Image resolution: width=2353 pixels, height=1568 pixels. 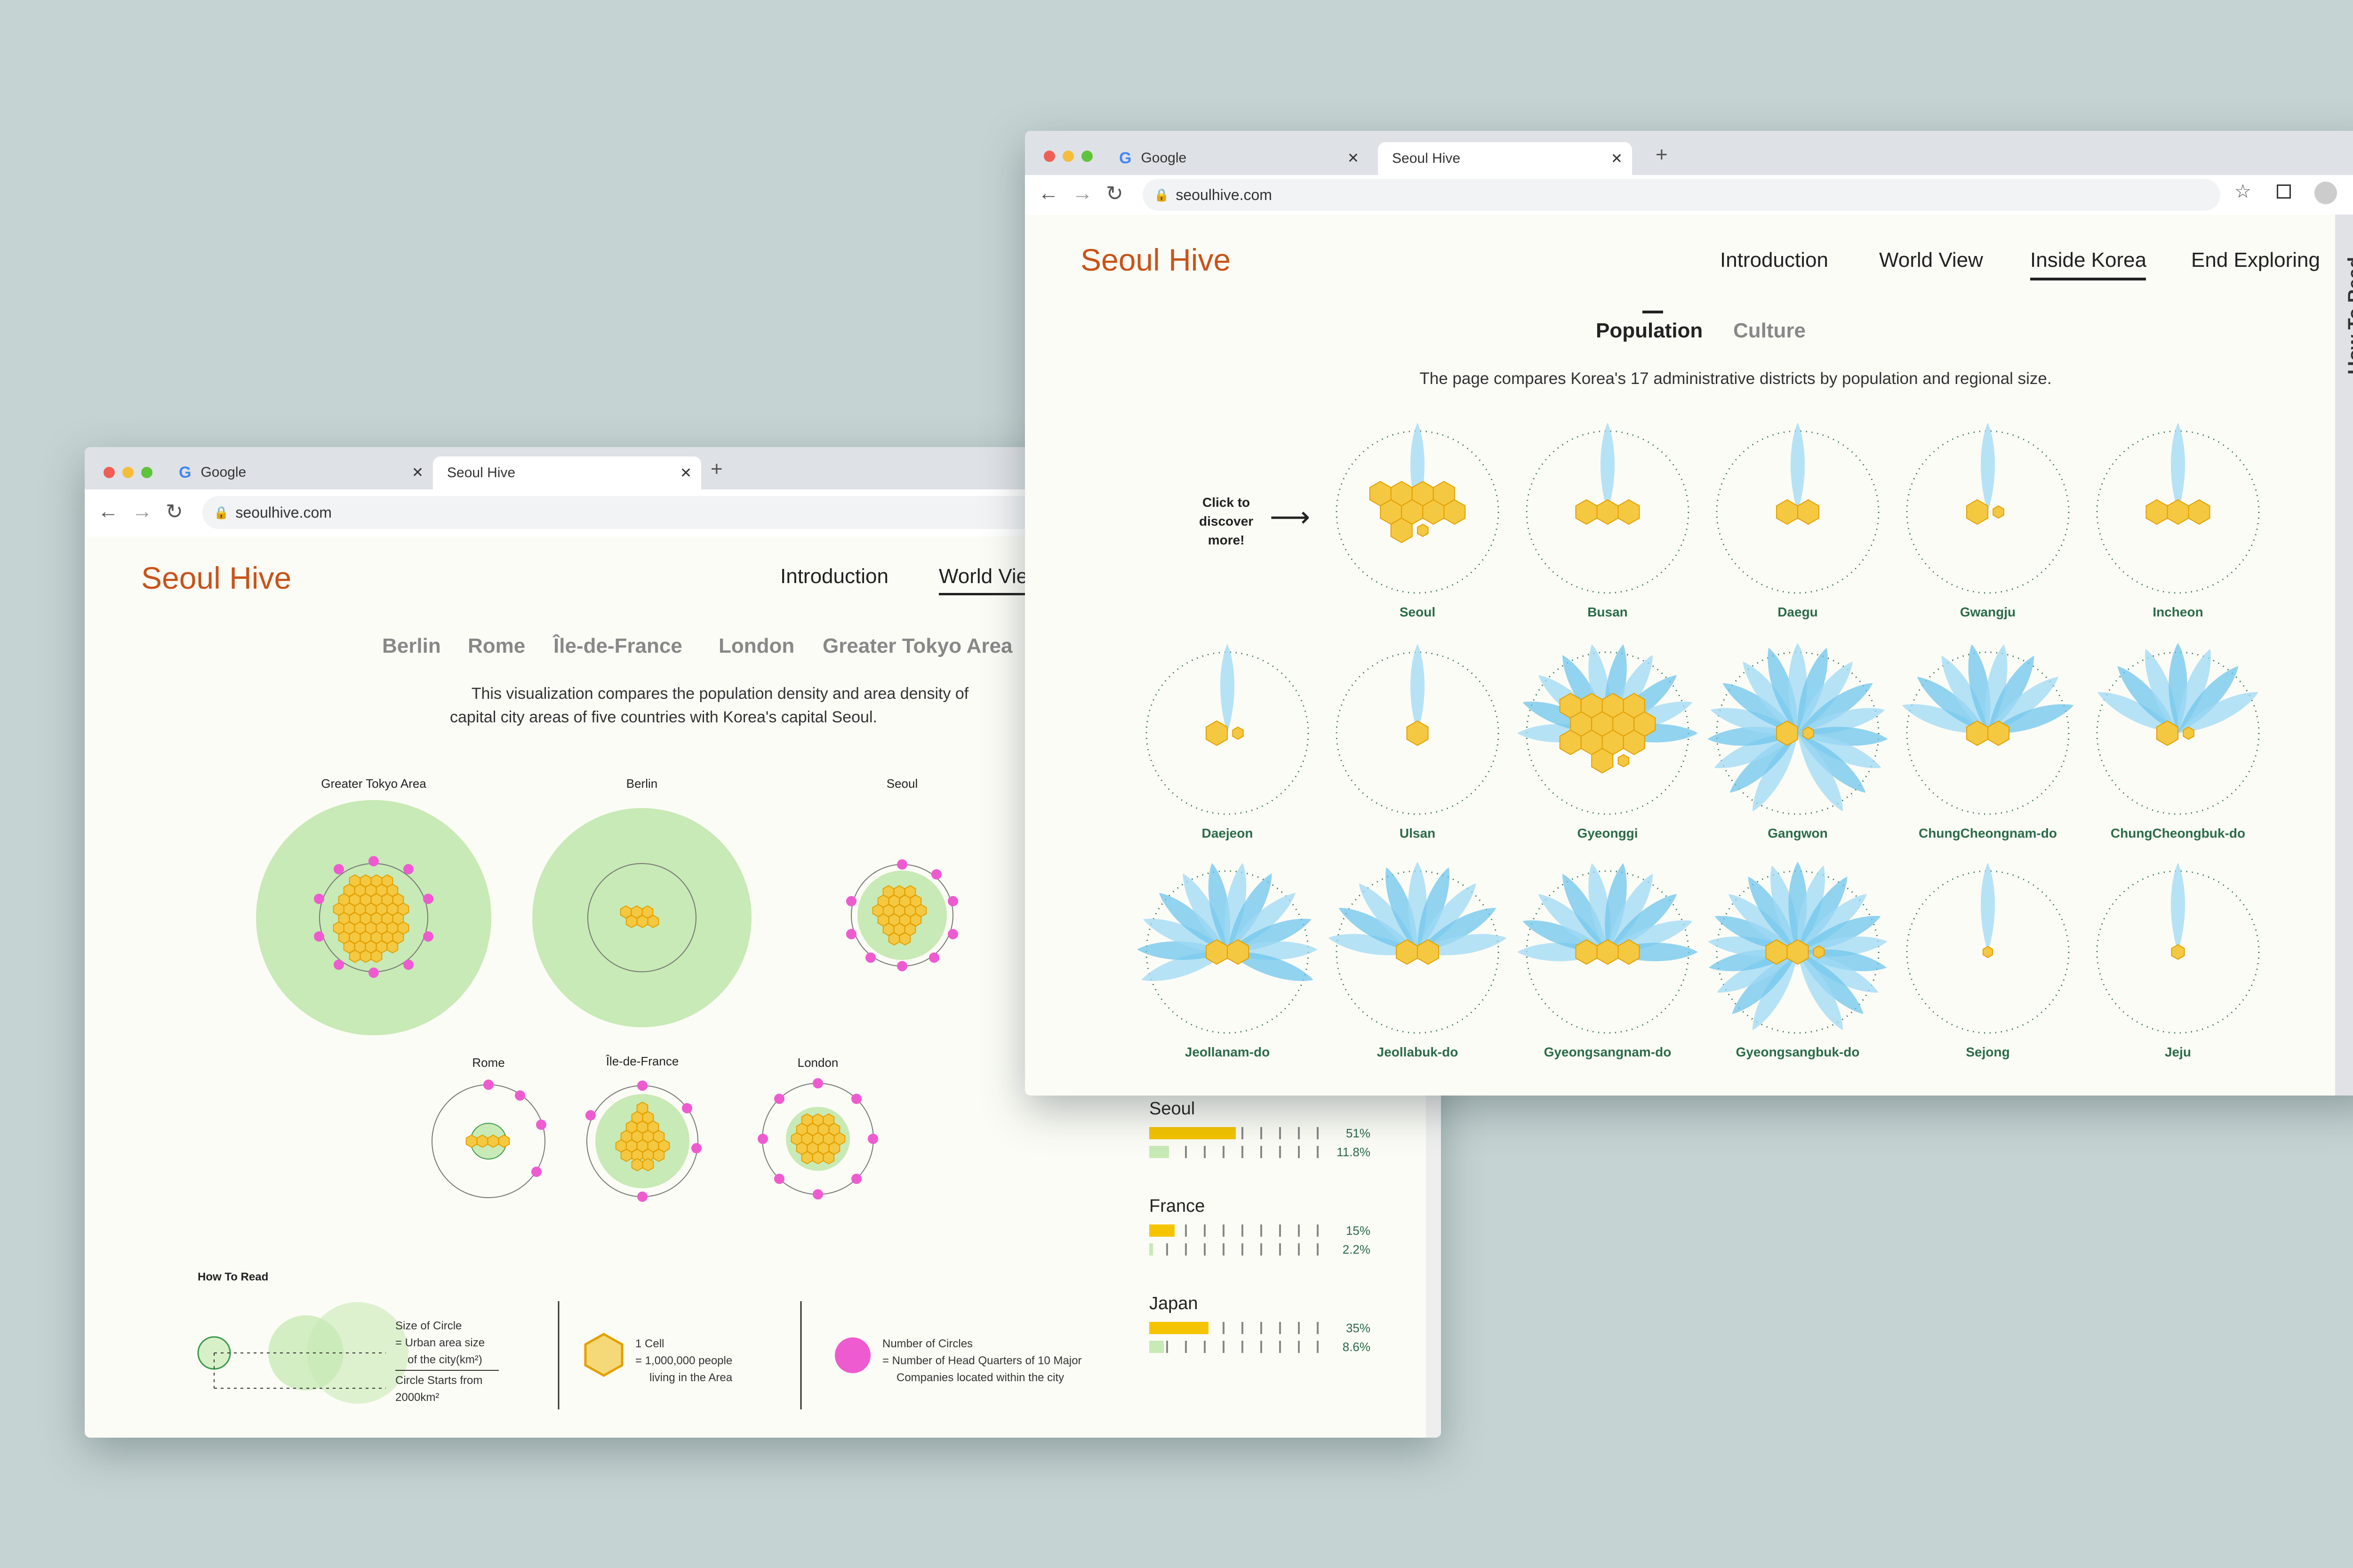 What do you see at coordinates (2352, 191) in the screenshot?
I see `more-menu-icon: ⋮` at bounding box center [2352, 191].